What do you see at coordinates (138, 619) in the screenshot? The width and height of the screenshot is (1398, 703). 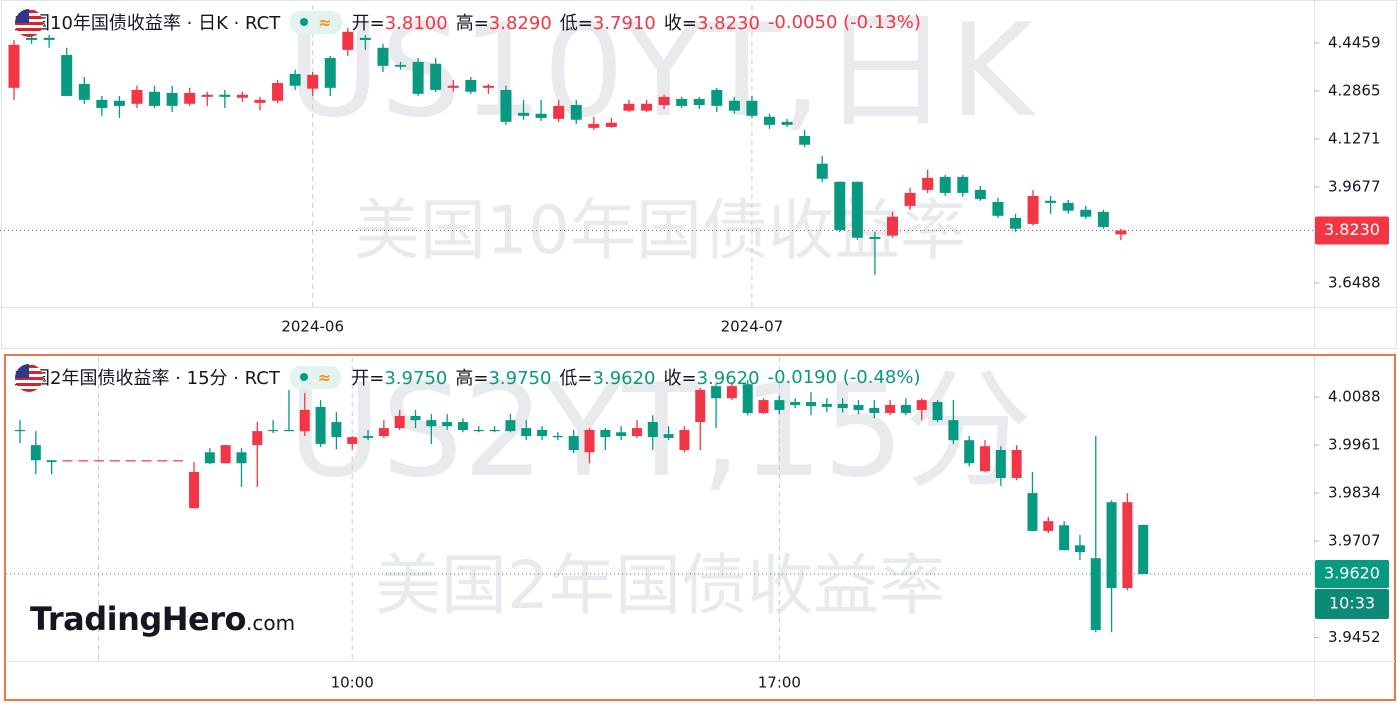 I see `logo-text: TradingHero` at bounding box center [138, 619].